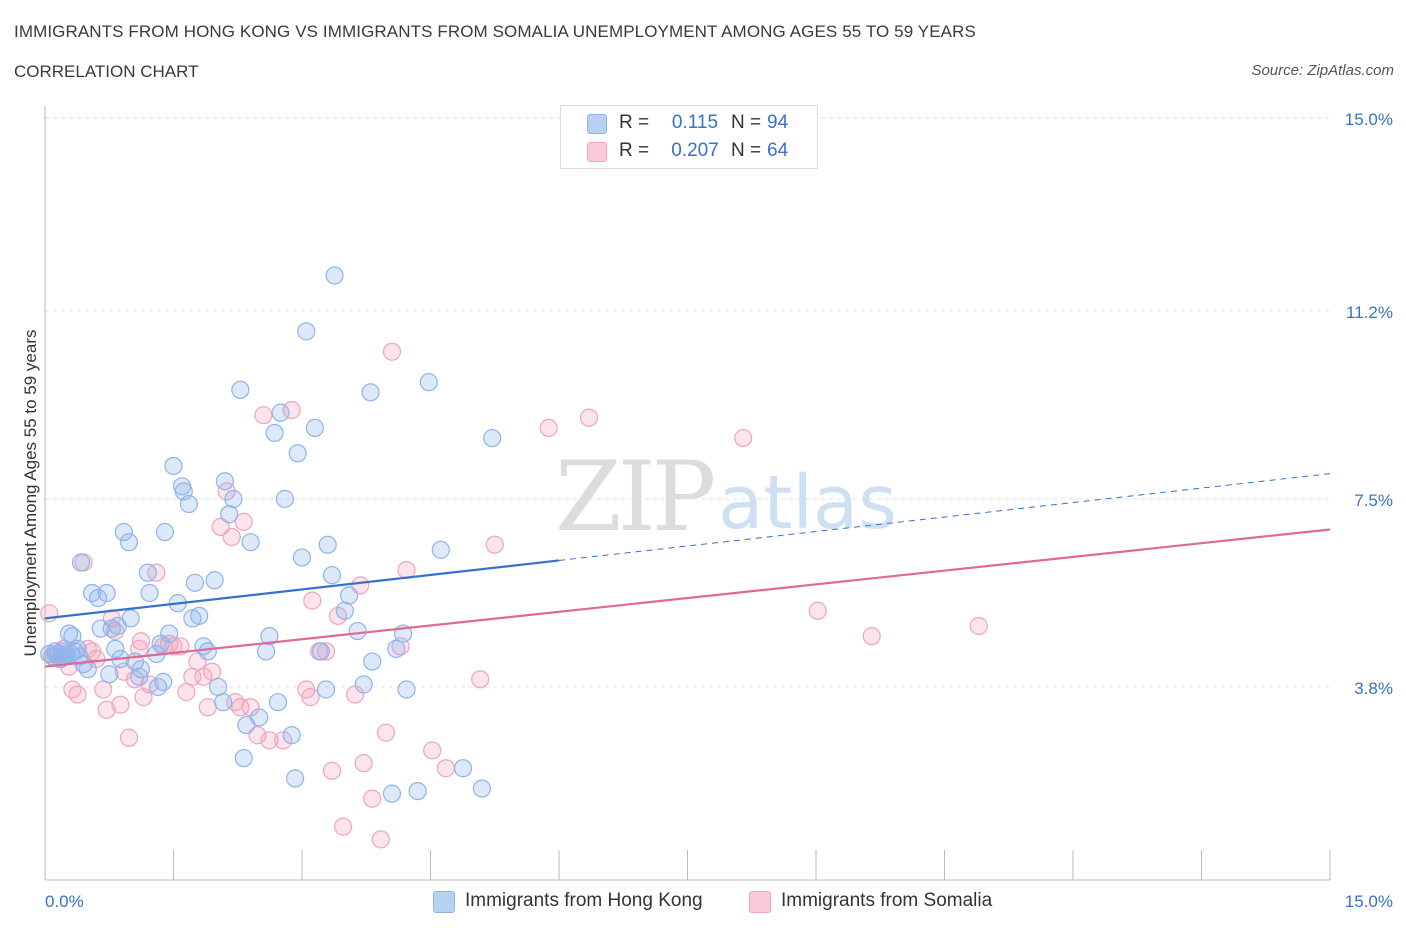 Image resolution: width=1406 pixels, height=930 pixels. What do you see at coordinates (807, 503) in the screenshot?
I see `watermark-atlas: atlas` at bounding box center [807, 503].